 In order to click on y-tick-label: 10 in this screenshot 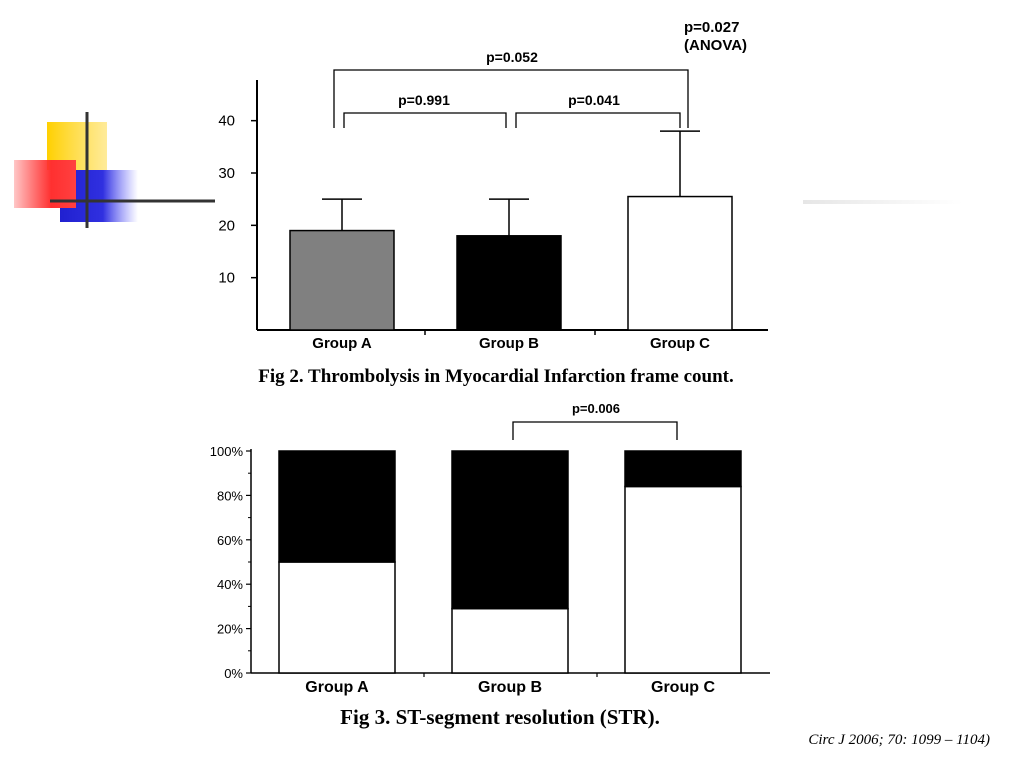, I will do `click(226, 278)`.